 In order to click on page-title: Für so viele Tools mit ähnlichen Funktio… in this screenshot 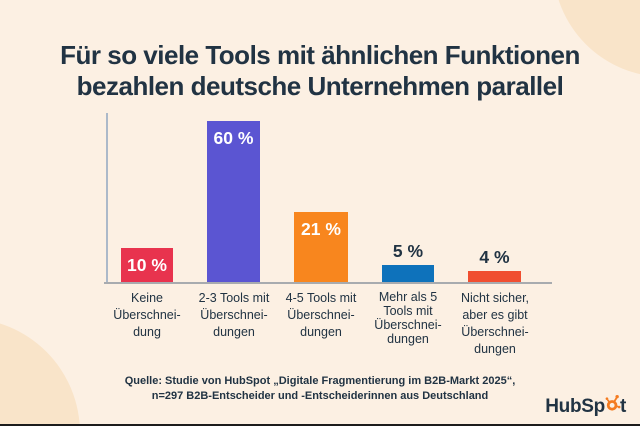, I will do `click(320, 71)`.